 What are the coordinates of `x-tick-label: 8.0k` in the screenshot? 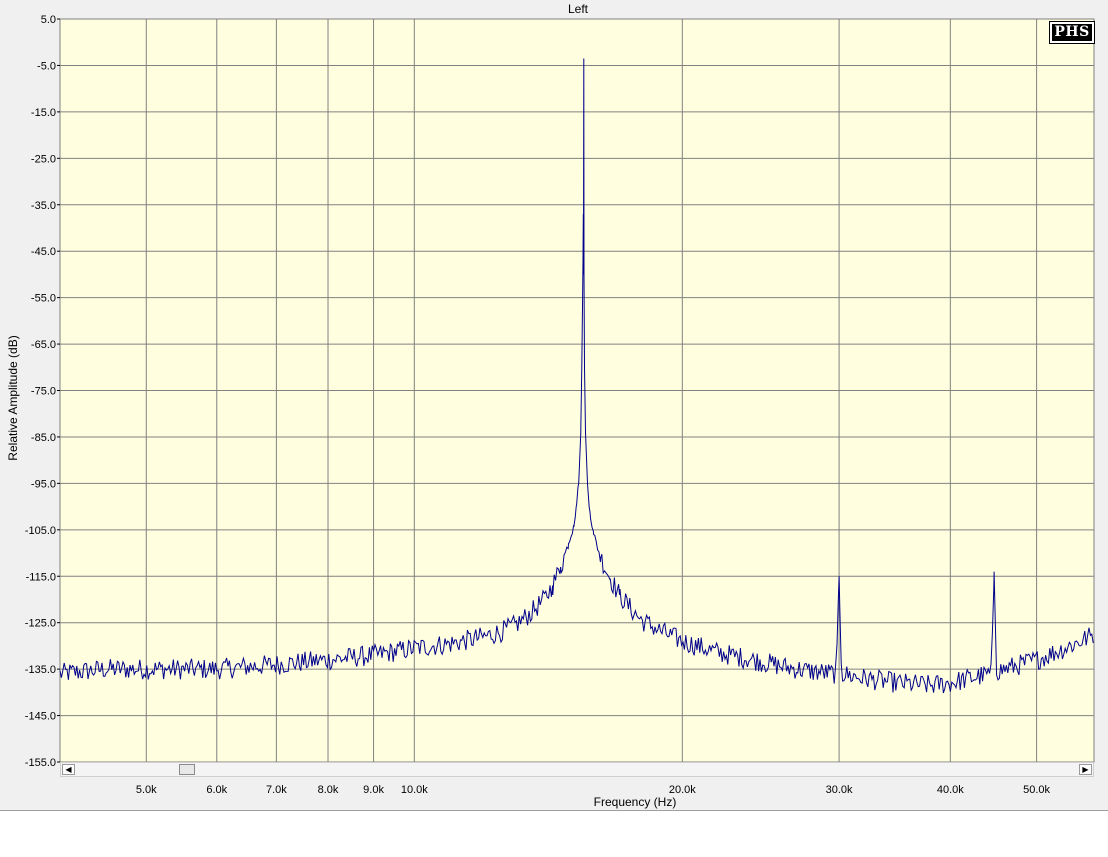 It's located at (328, 790).